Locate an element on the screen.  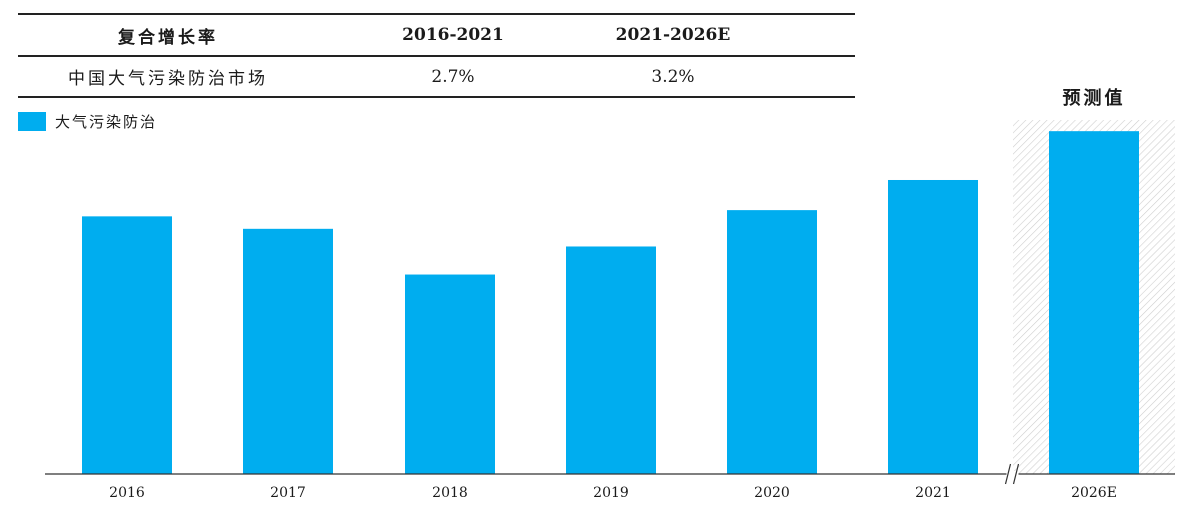
cagr-header-row: 复合增长率 2016-2021 2021-2026E is located at coordinates (436, 36).